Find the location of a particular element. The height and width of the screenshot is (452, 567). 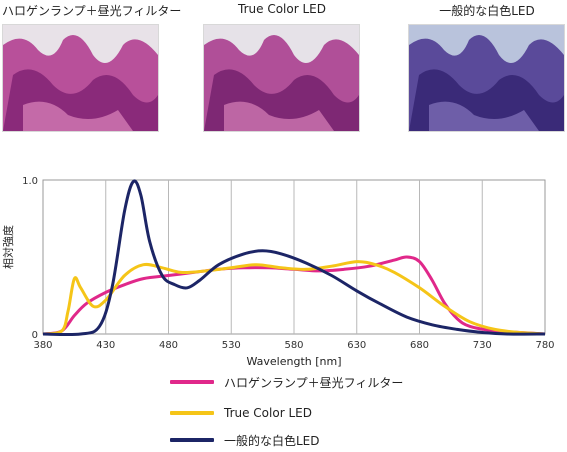

legend-item-truecolor: True Color LED is located at coordinates (241, 413).